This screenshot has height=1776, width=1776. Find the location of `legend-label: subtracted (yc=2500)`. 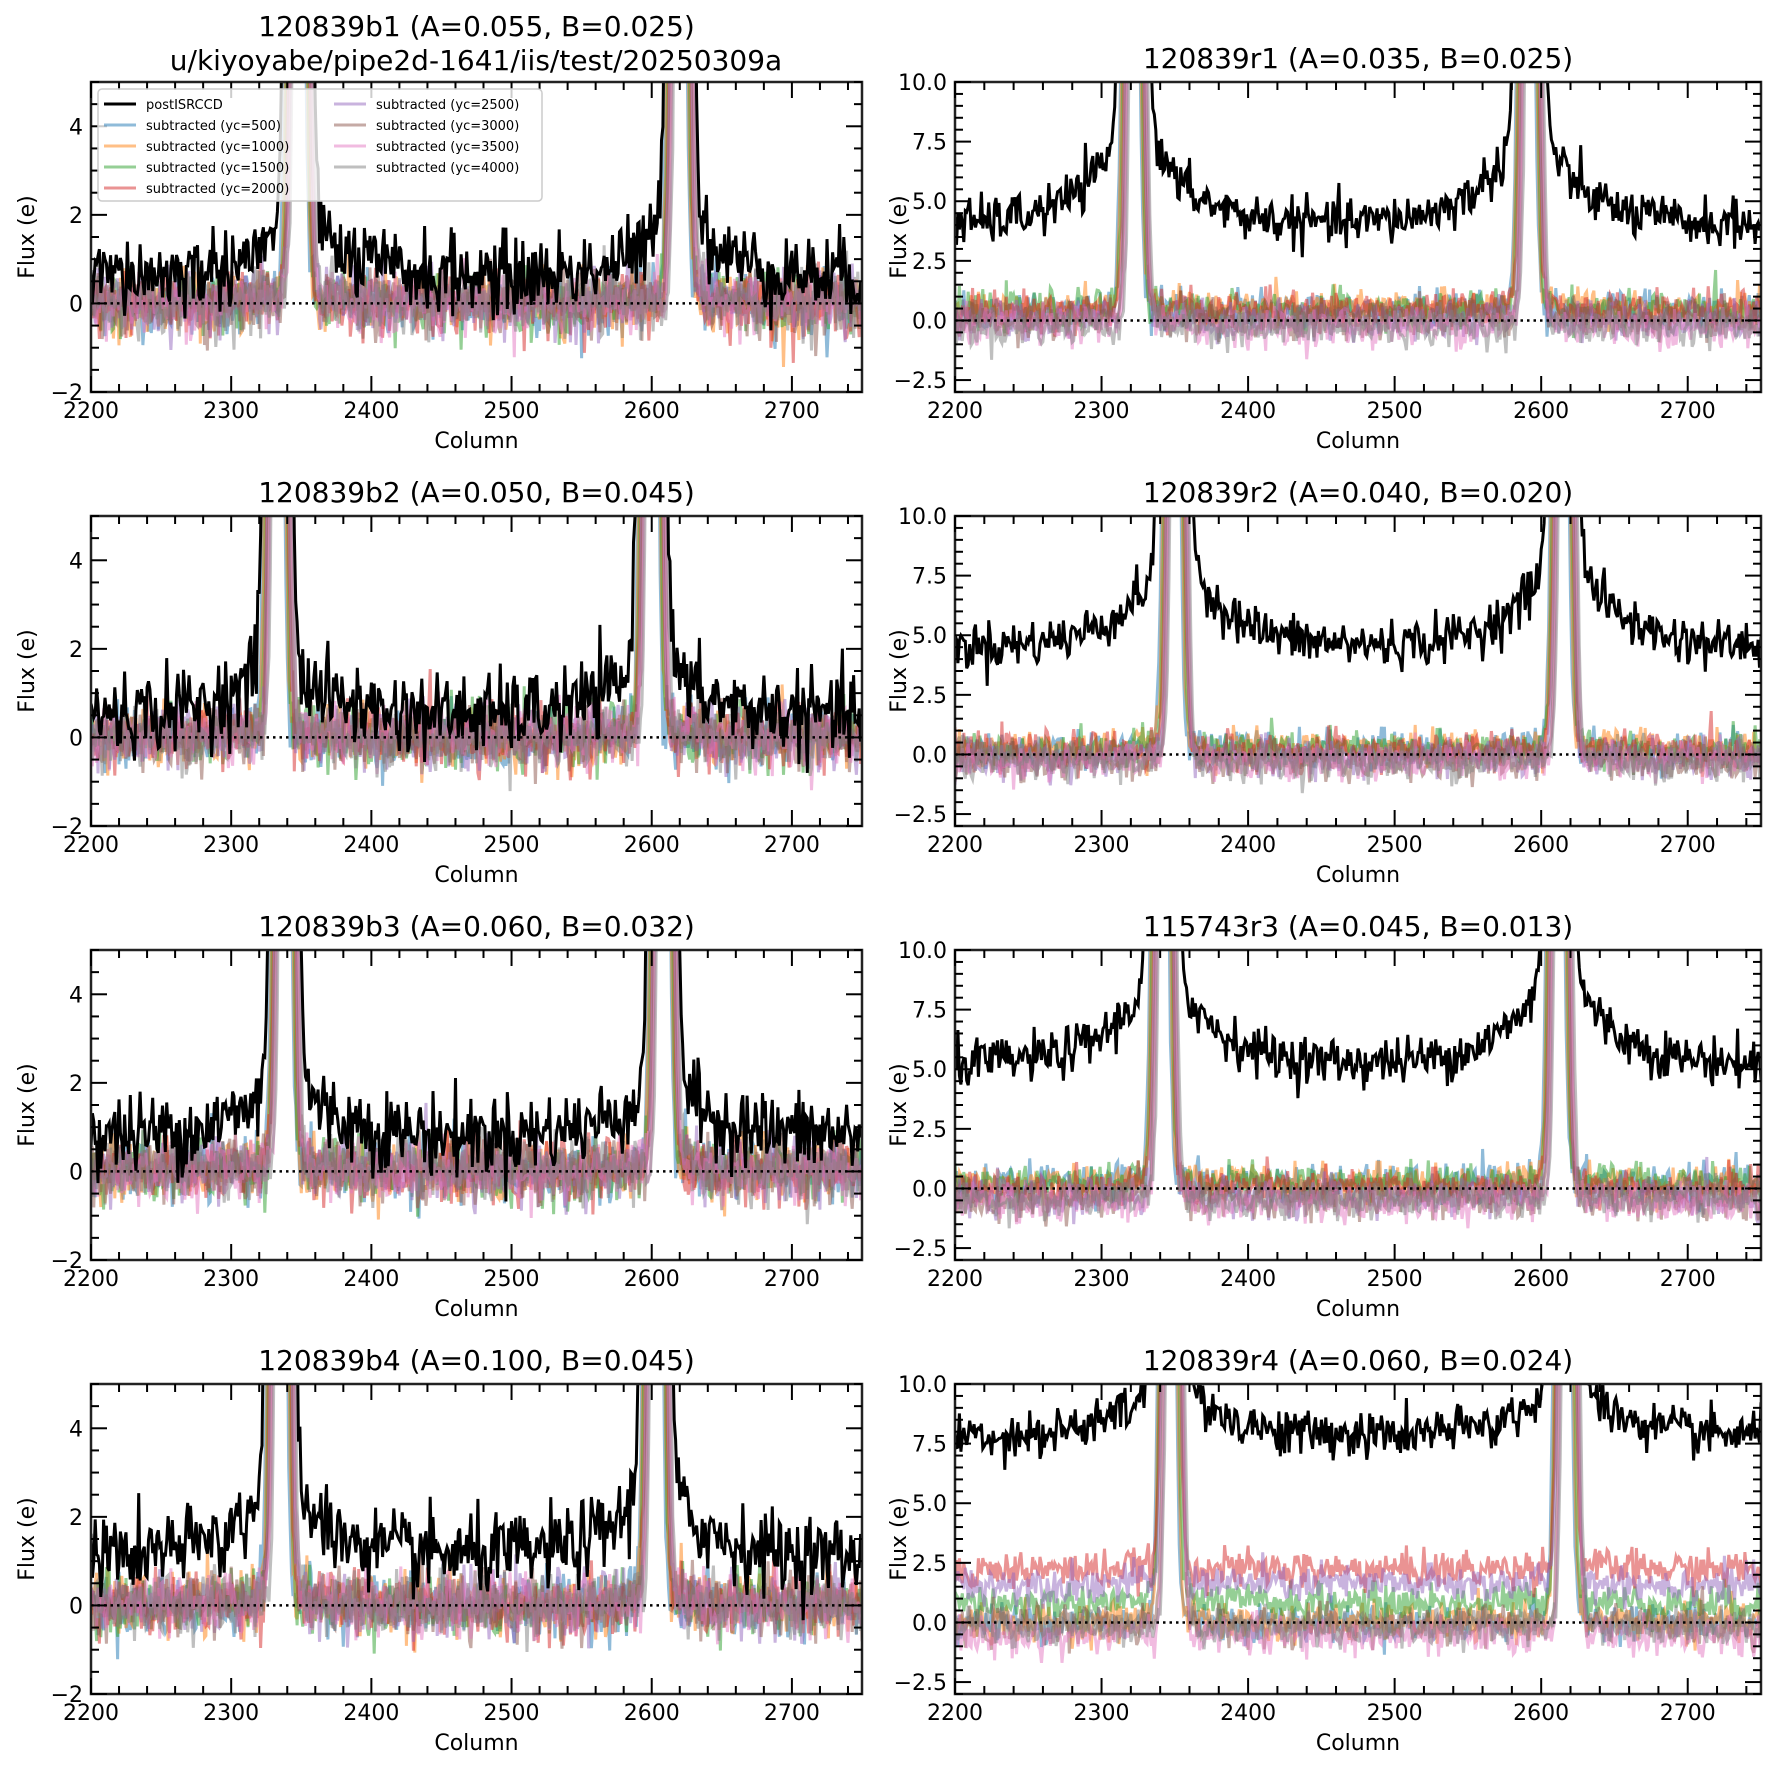

legend-label: subtracted (yc=2500) is located at coordinates (447, 105).